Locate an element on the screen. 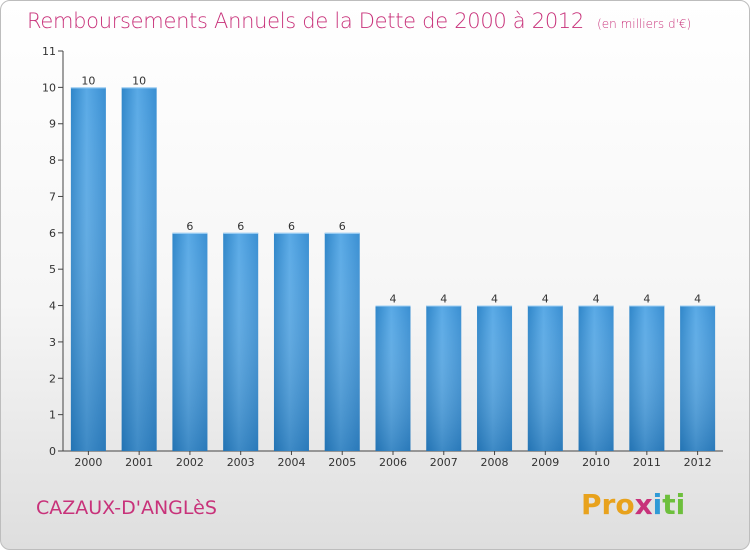 Image resolution: width=750 pixels, height=550 pixels. x-tick-label: 2011 is located at coordinates (647, 462).